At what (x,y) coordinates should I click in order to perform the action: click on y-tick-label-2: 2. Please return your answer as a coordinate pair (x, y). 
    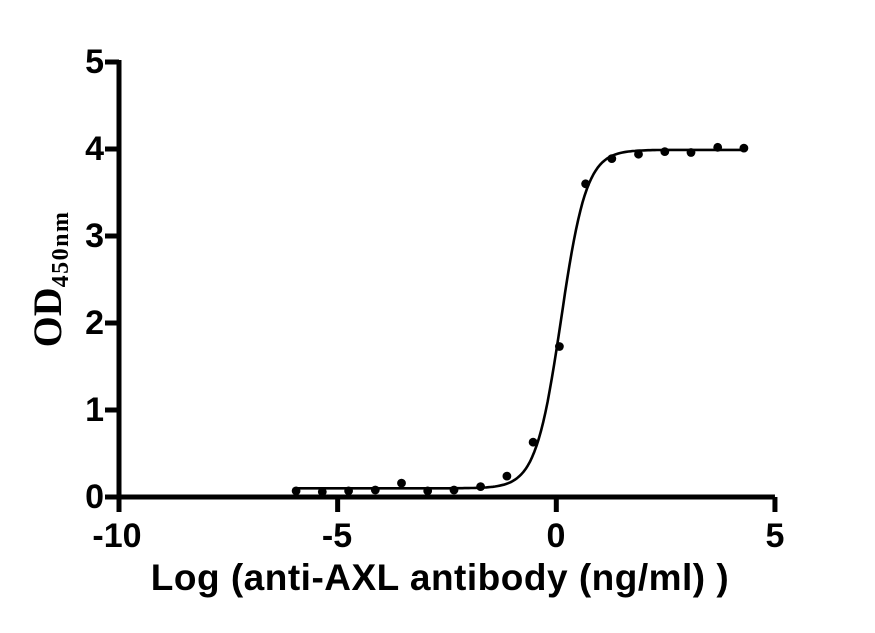
    Looking at the image, I should click on (94, 323).